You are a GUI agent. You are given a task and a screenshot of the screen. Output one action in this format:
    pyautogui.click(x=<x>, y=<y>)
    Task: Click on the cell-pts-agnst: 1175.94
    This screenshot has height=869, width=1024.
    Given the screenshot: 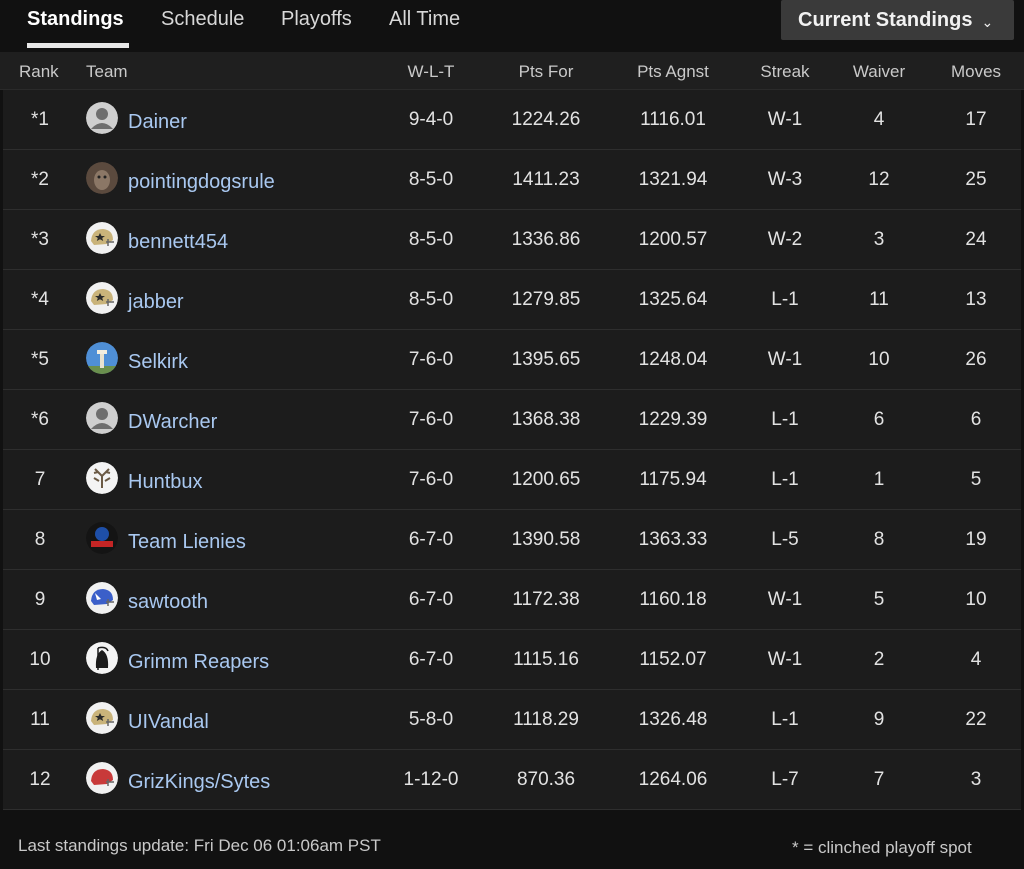 What is the action you would take?
    pyautogui.click(x=673, y=479)
    